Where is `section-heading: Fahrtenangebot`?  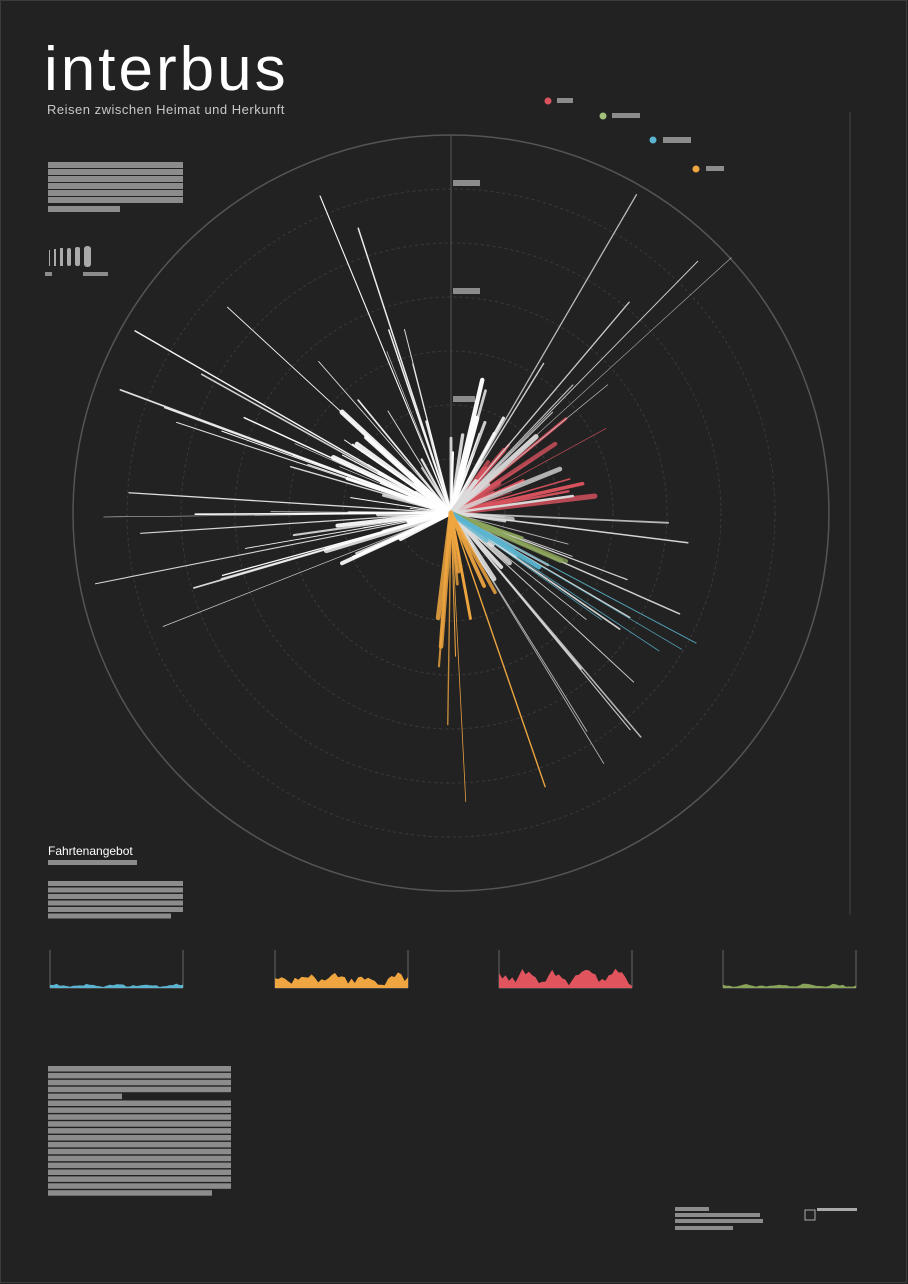 section-heading: Fahrtenangebot is located at coordinates (90, 851).